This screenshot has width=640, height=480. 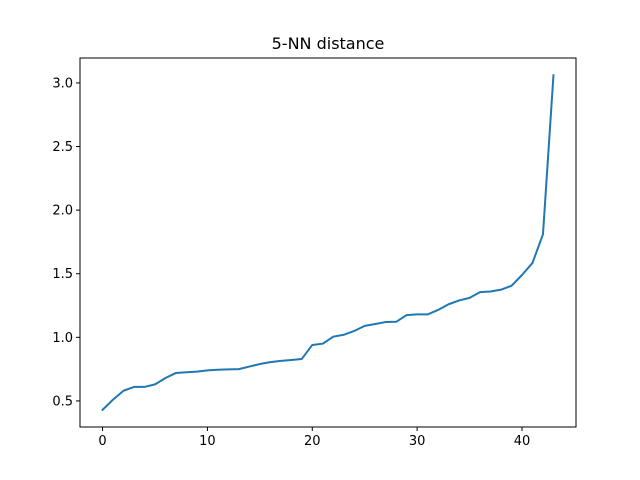 I want to click on x-tick-label: 40, so click(x=522, y=441).